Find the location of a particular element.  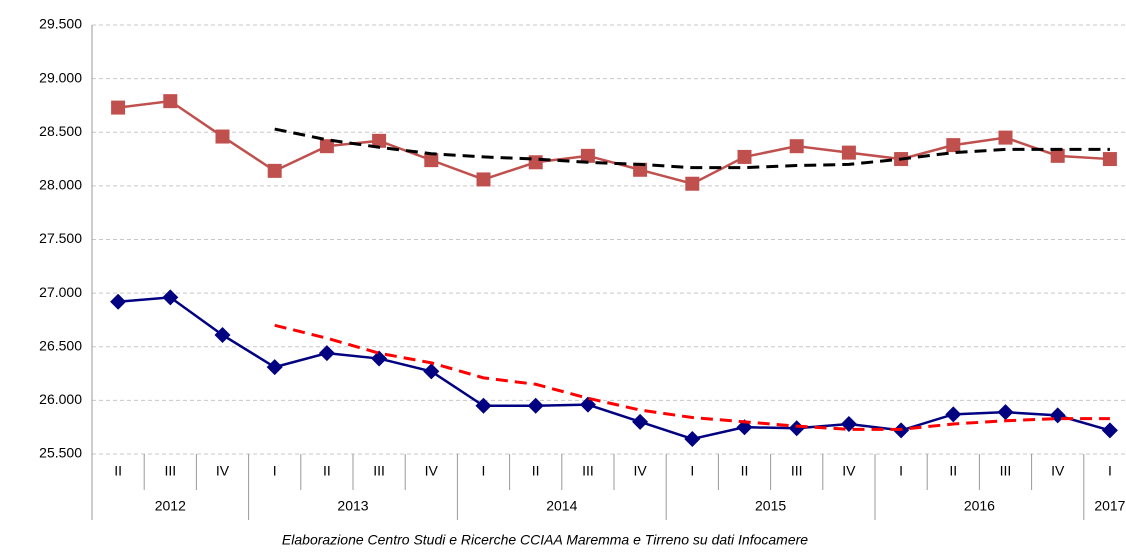

year-label: 2014 is located at coordinates (561, 506).